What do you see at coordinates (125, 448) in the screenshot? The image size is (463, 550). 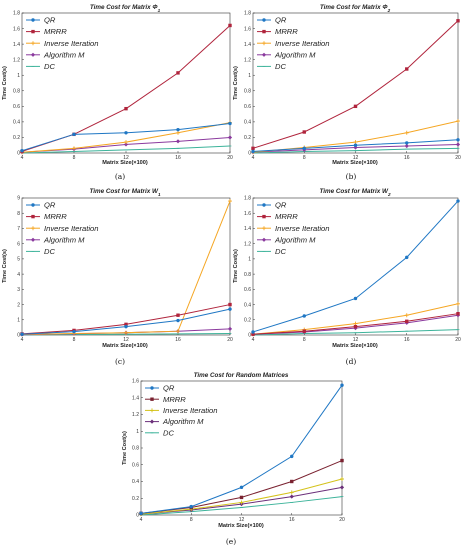 I see `y-axis-label: Time Cost(s)` at bounding box center [125, 448].